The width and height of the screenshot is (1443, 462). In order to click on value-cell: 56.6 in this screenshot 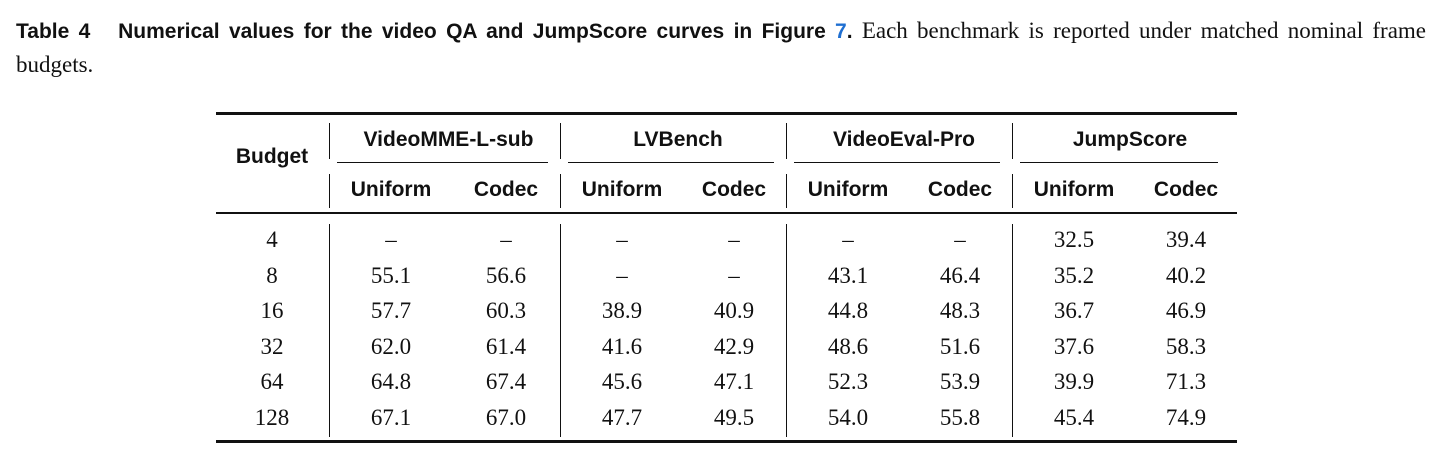, I will do `click(506, 275)`.